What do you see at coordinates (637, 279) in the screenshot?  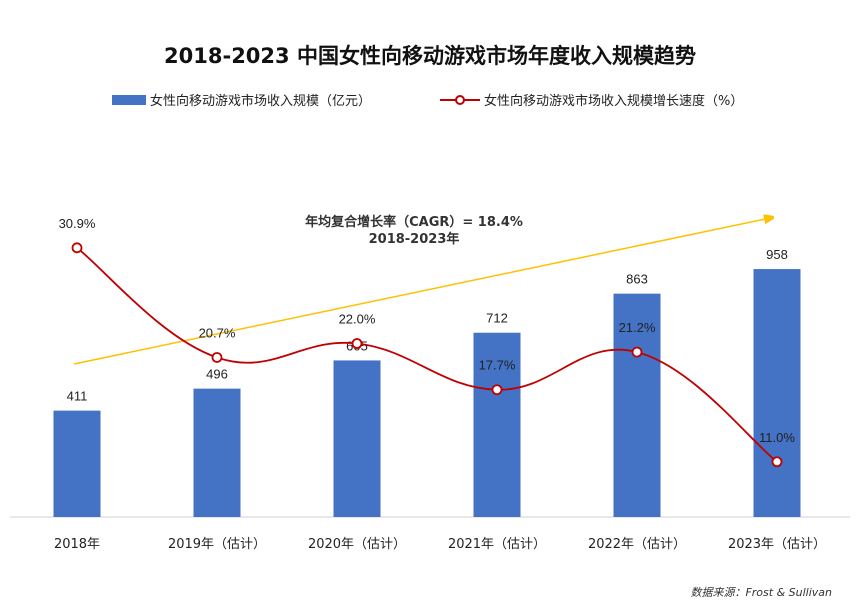 I see `bar-value-label: 863` at bounding box center [637, 279].